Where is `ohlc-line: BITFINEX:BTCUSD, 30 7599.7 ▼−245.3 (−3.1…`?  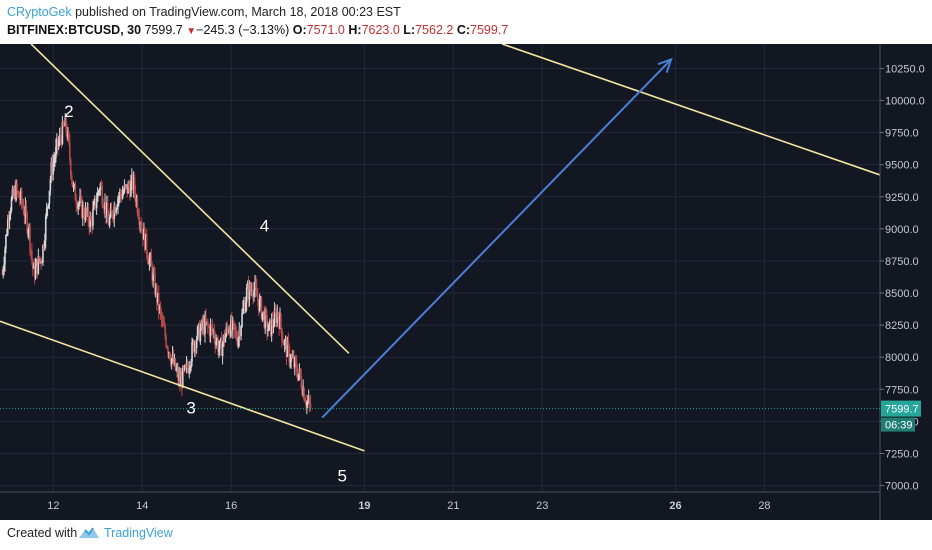
ohlc-line: BITFINEX:BTCUSD, 30 7599.7 ▼−245.3 (−3.1… is located at coordinates (257, 30).